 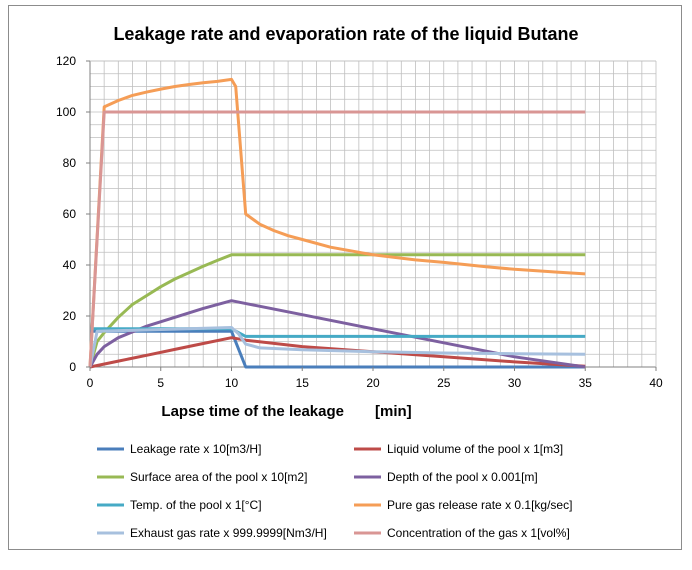 What do you see at coordinates (475, 449) in the screenshot?
I see `legend-label: Liquid volume of the pool x 1[m3]` at bounding box center [475, 449].